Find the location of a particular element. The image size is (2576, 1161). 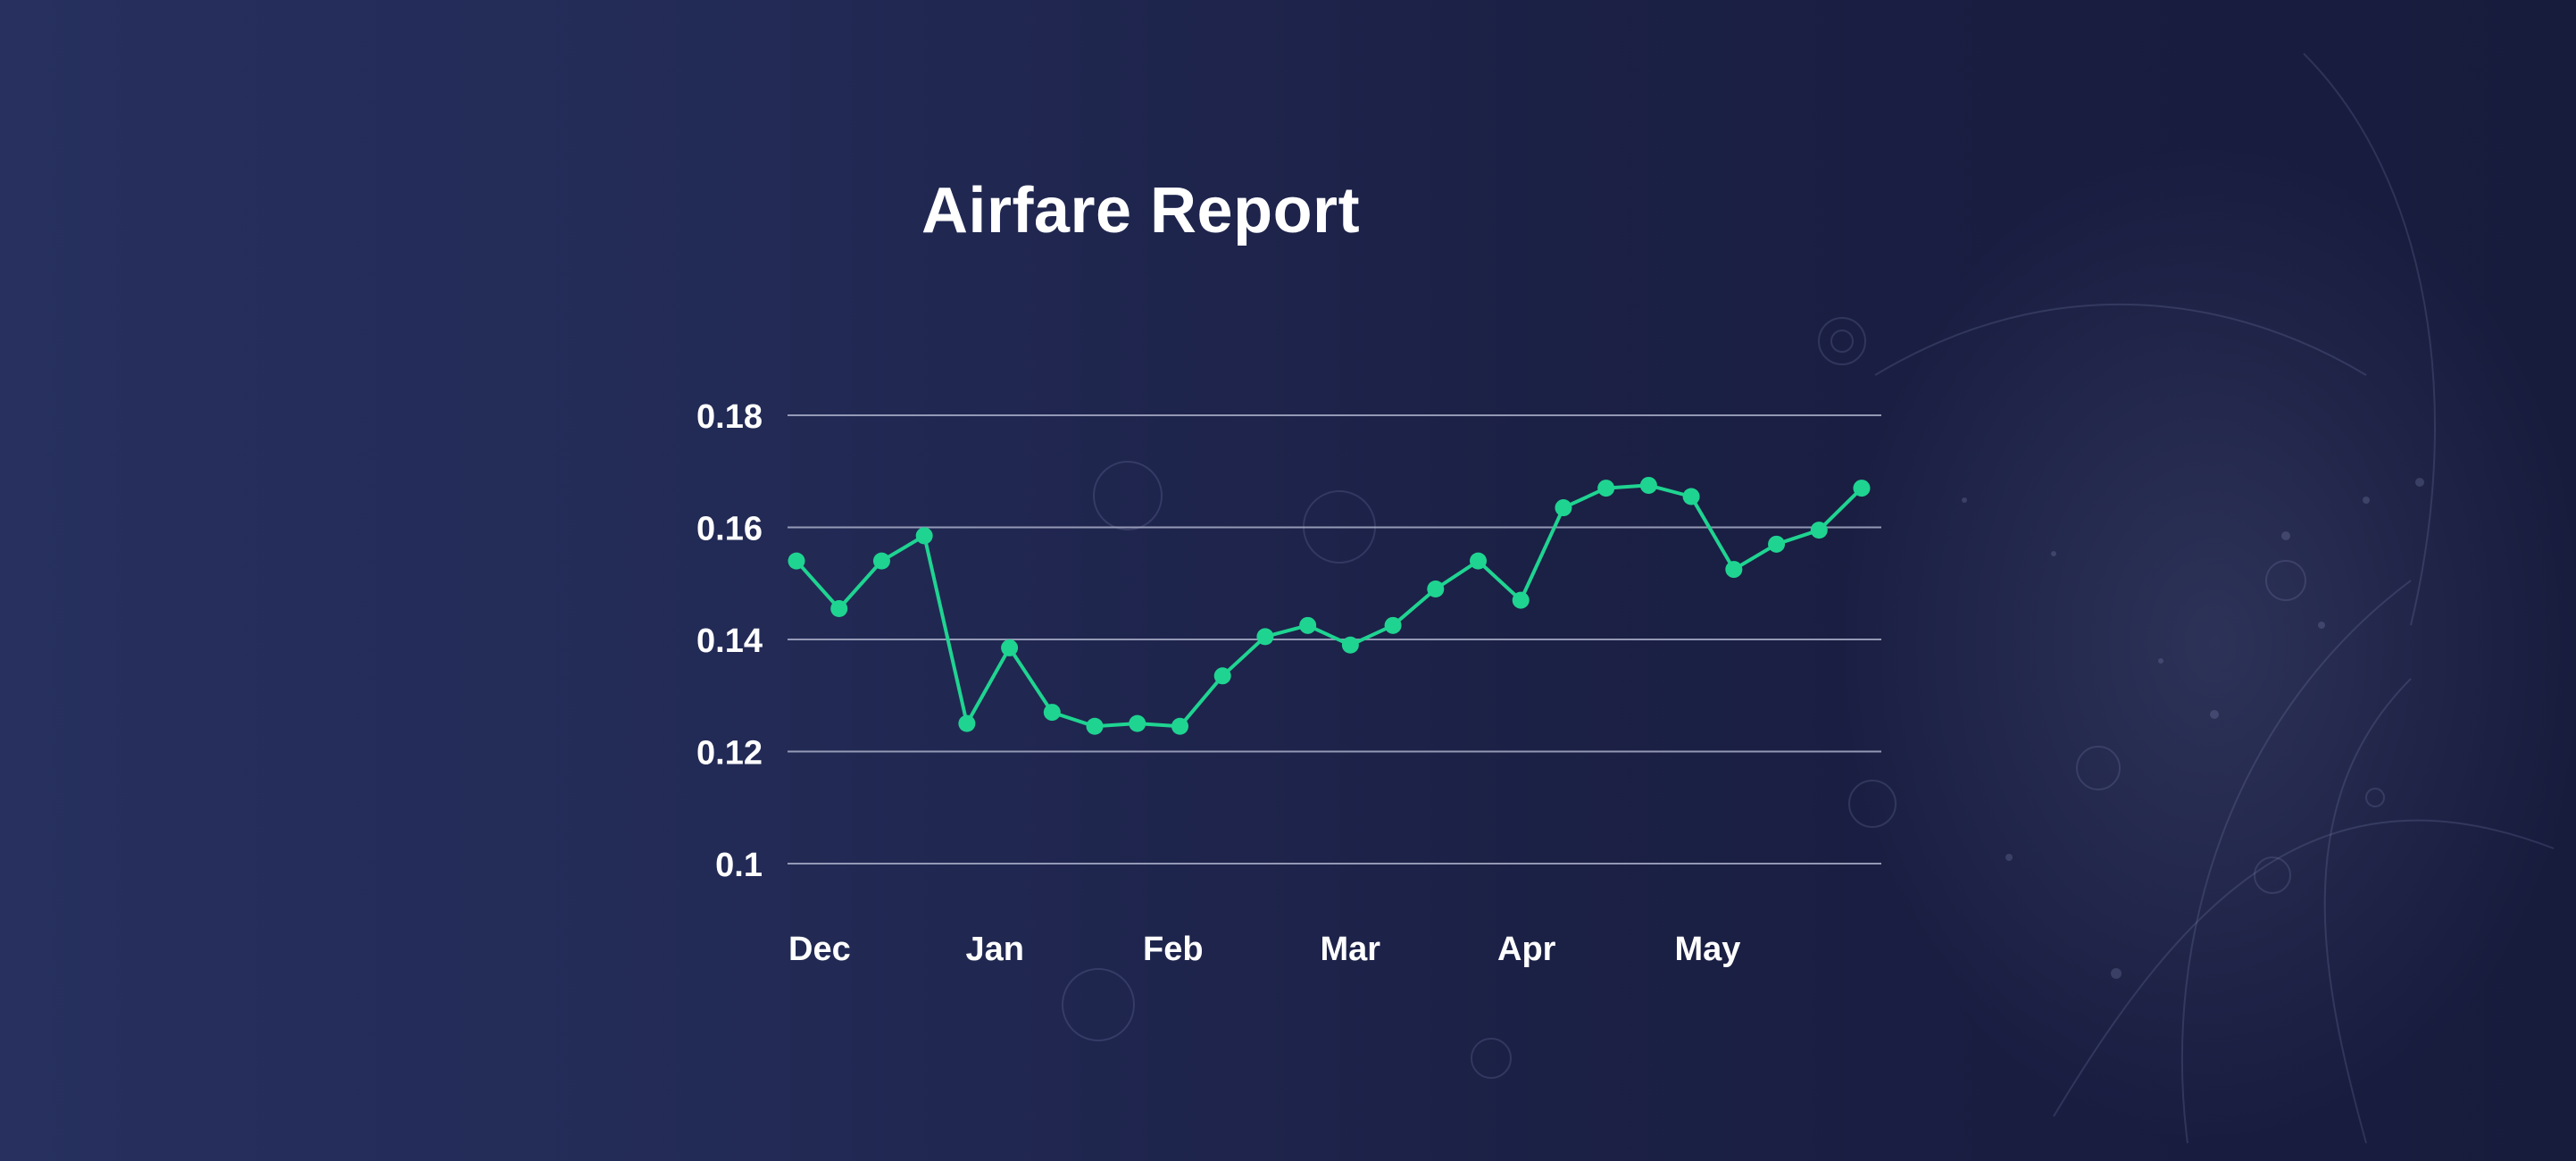

x-tick-label: Jan is located at coordinates (995, 949).